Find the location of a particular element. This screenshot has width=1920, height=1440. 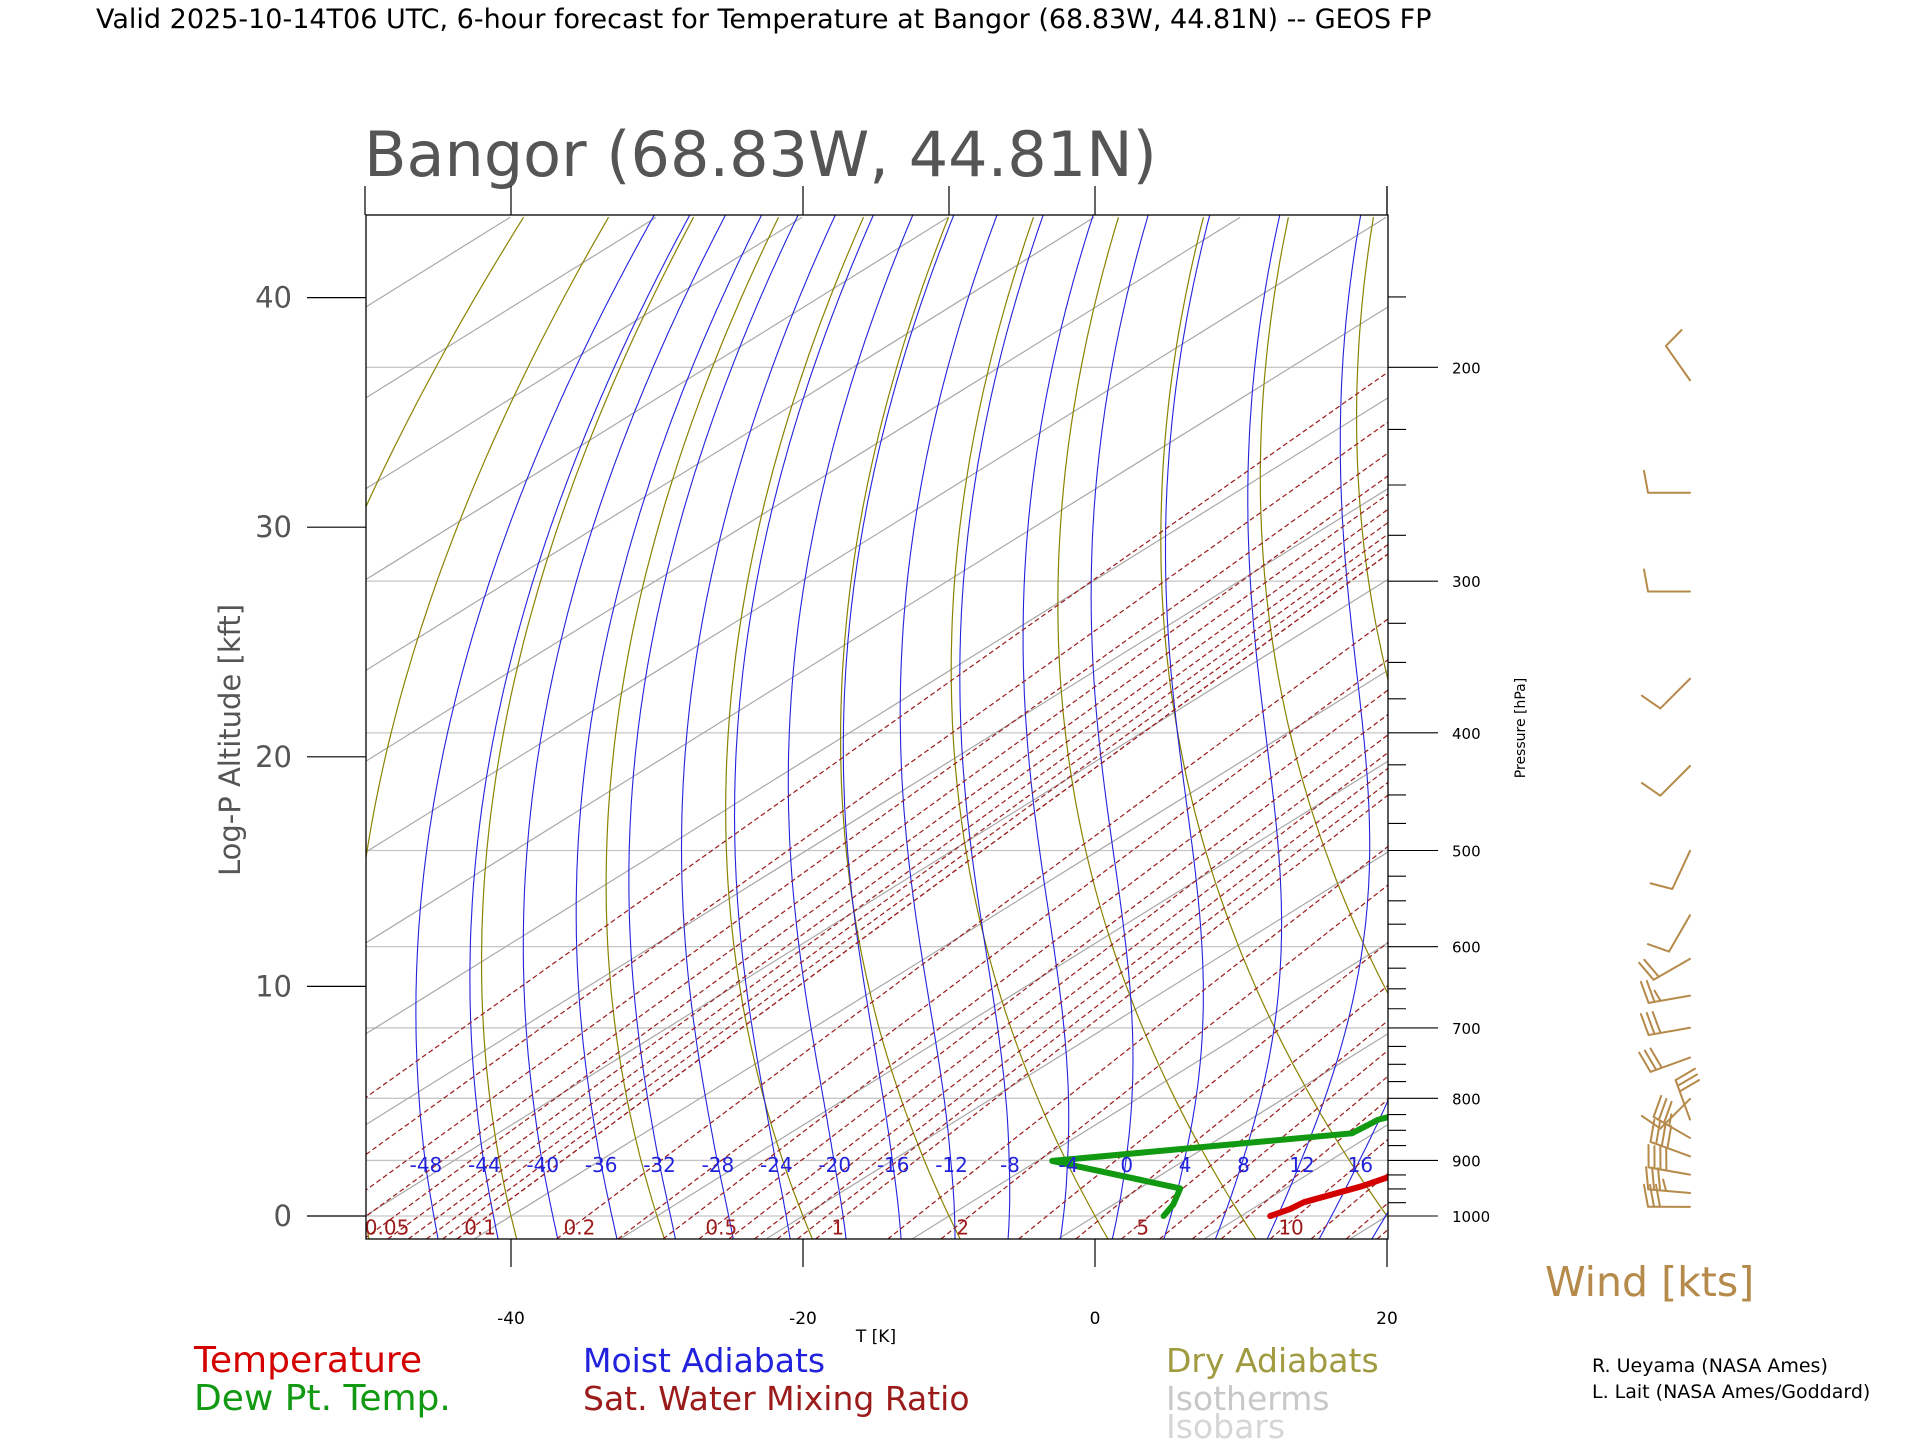

x-tick-label: -40 is located at coordinates (511, 1319).